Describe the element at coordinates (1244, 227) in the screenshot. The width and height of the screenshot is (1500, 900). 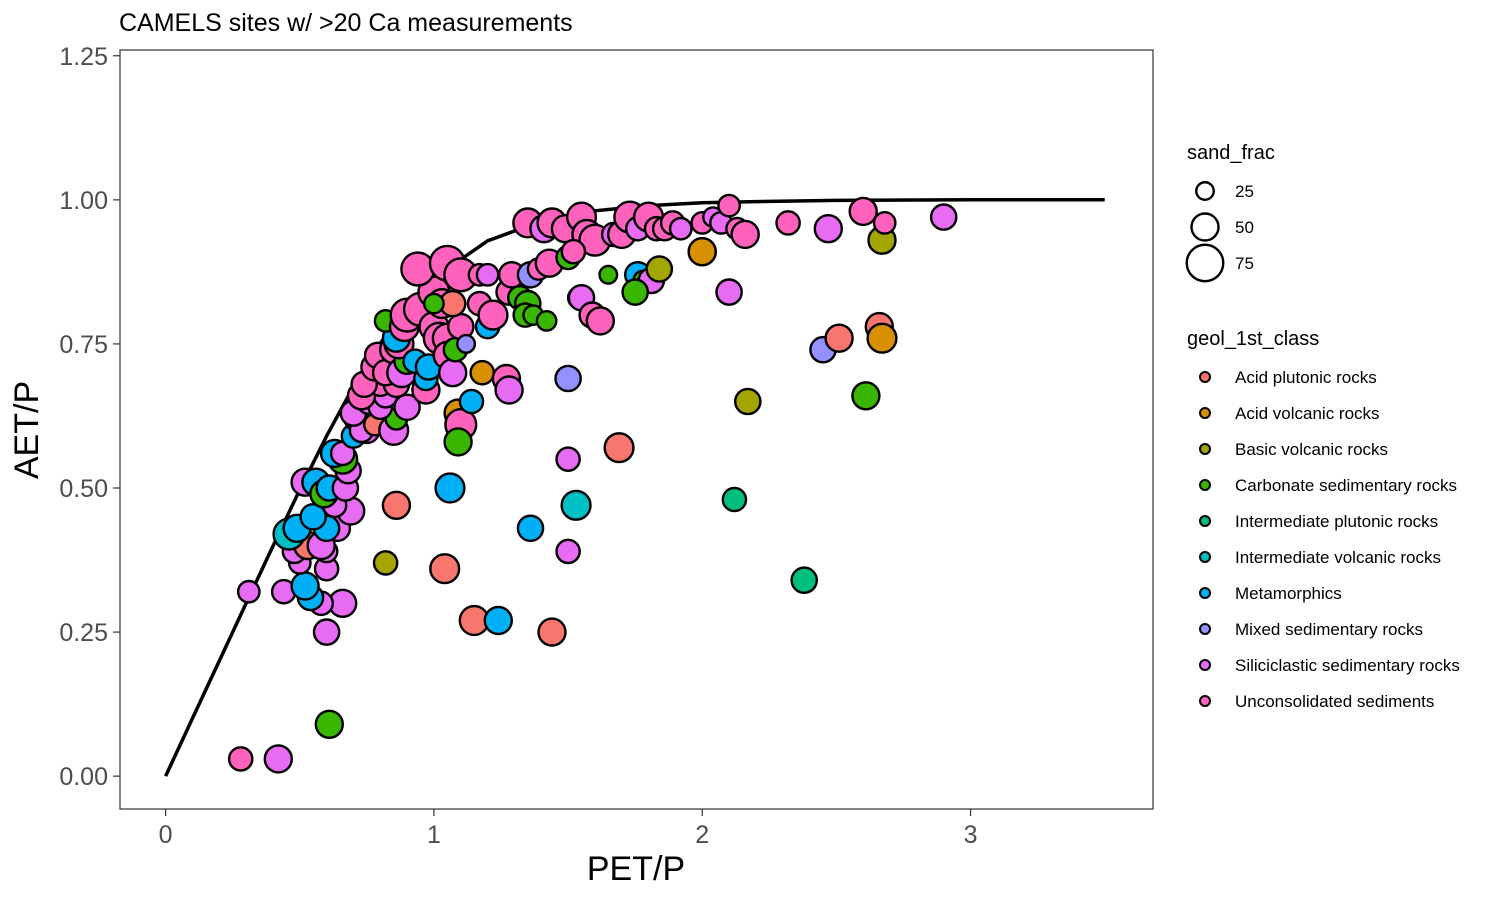
I see `size-legend-label: 50` at that location.